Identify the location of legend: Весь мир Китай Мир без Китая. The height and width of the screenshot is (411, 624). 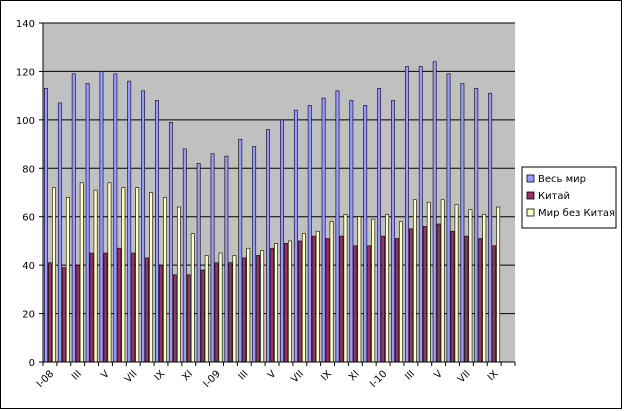
(569, 197).